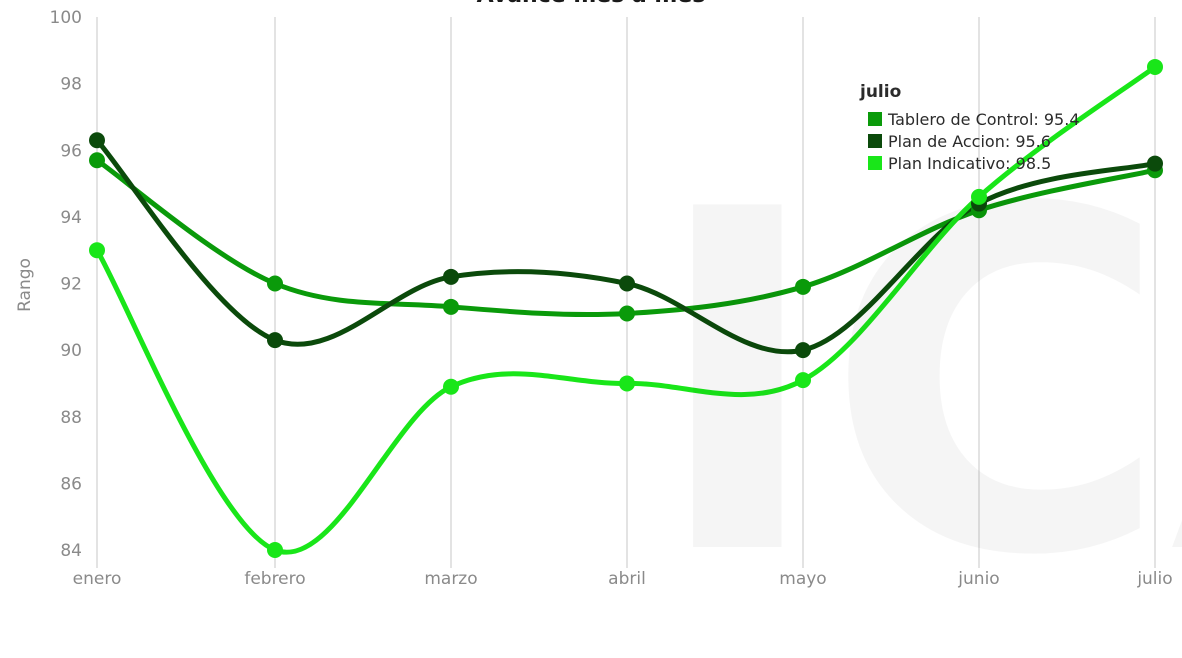 The height and width of the screenshot is (658, 1182). What do you see at coordinates (71, 418) in the screenshot?
I see `y-tick-label: 88` at bounding box center [71, 418].